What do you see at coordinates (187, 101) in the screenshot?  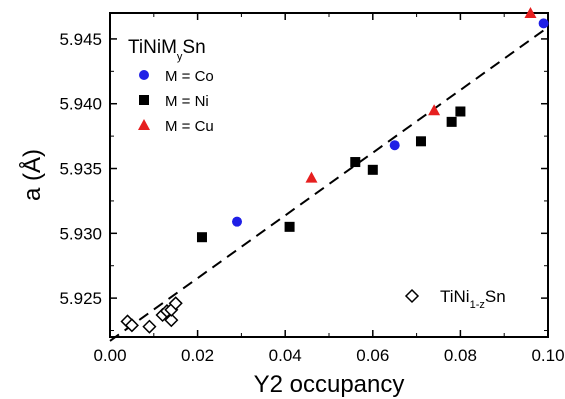 I see `legend-label: M = Ni` at bounding box center [187, 101].